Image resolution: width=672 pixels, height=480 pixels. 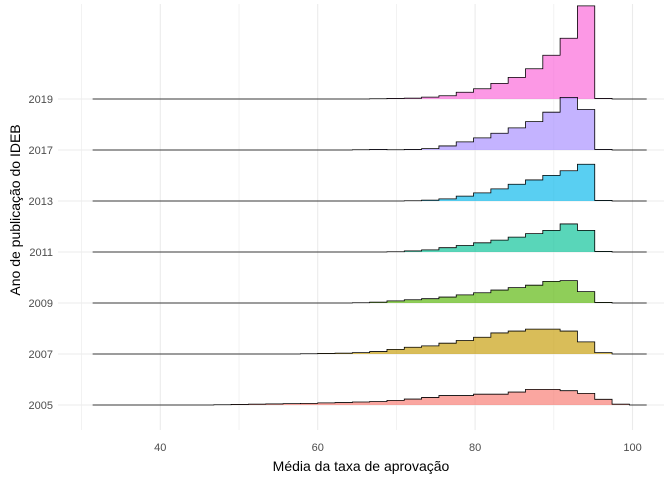 I want to click on ridge-fill-2017, so click(x=369, y=123).